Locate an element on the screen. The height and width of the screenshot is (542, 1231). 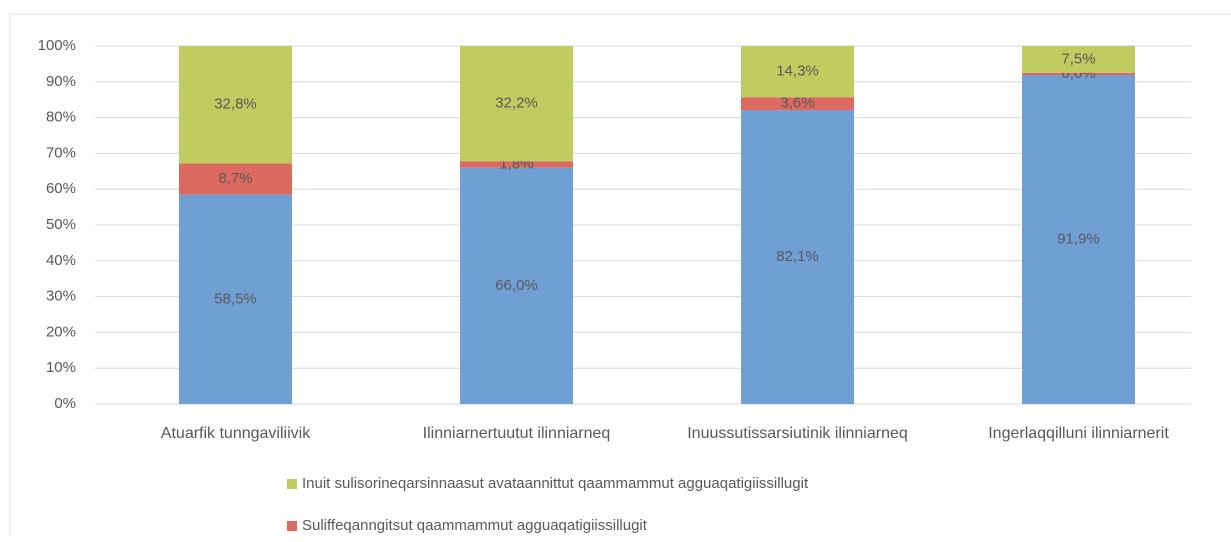
data-label: 91,9% is located at coordinates (1078, 238).